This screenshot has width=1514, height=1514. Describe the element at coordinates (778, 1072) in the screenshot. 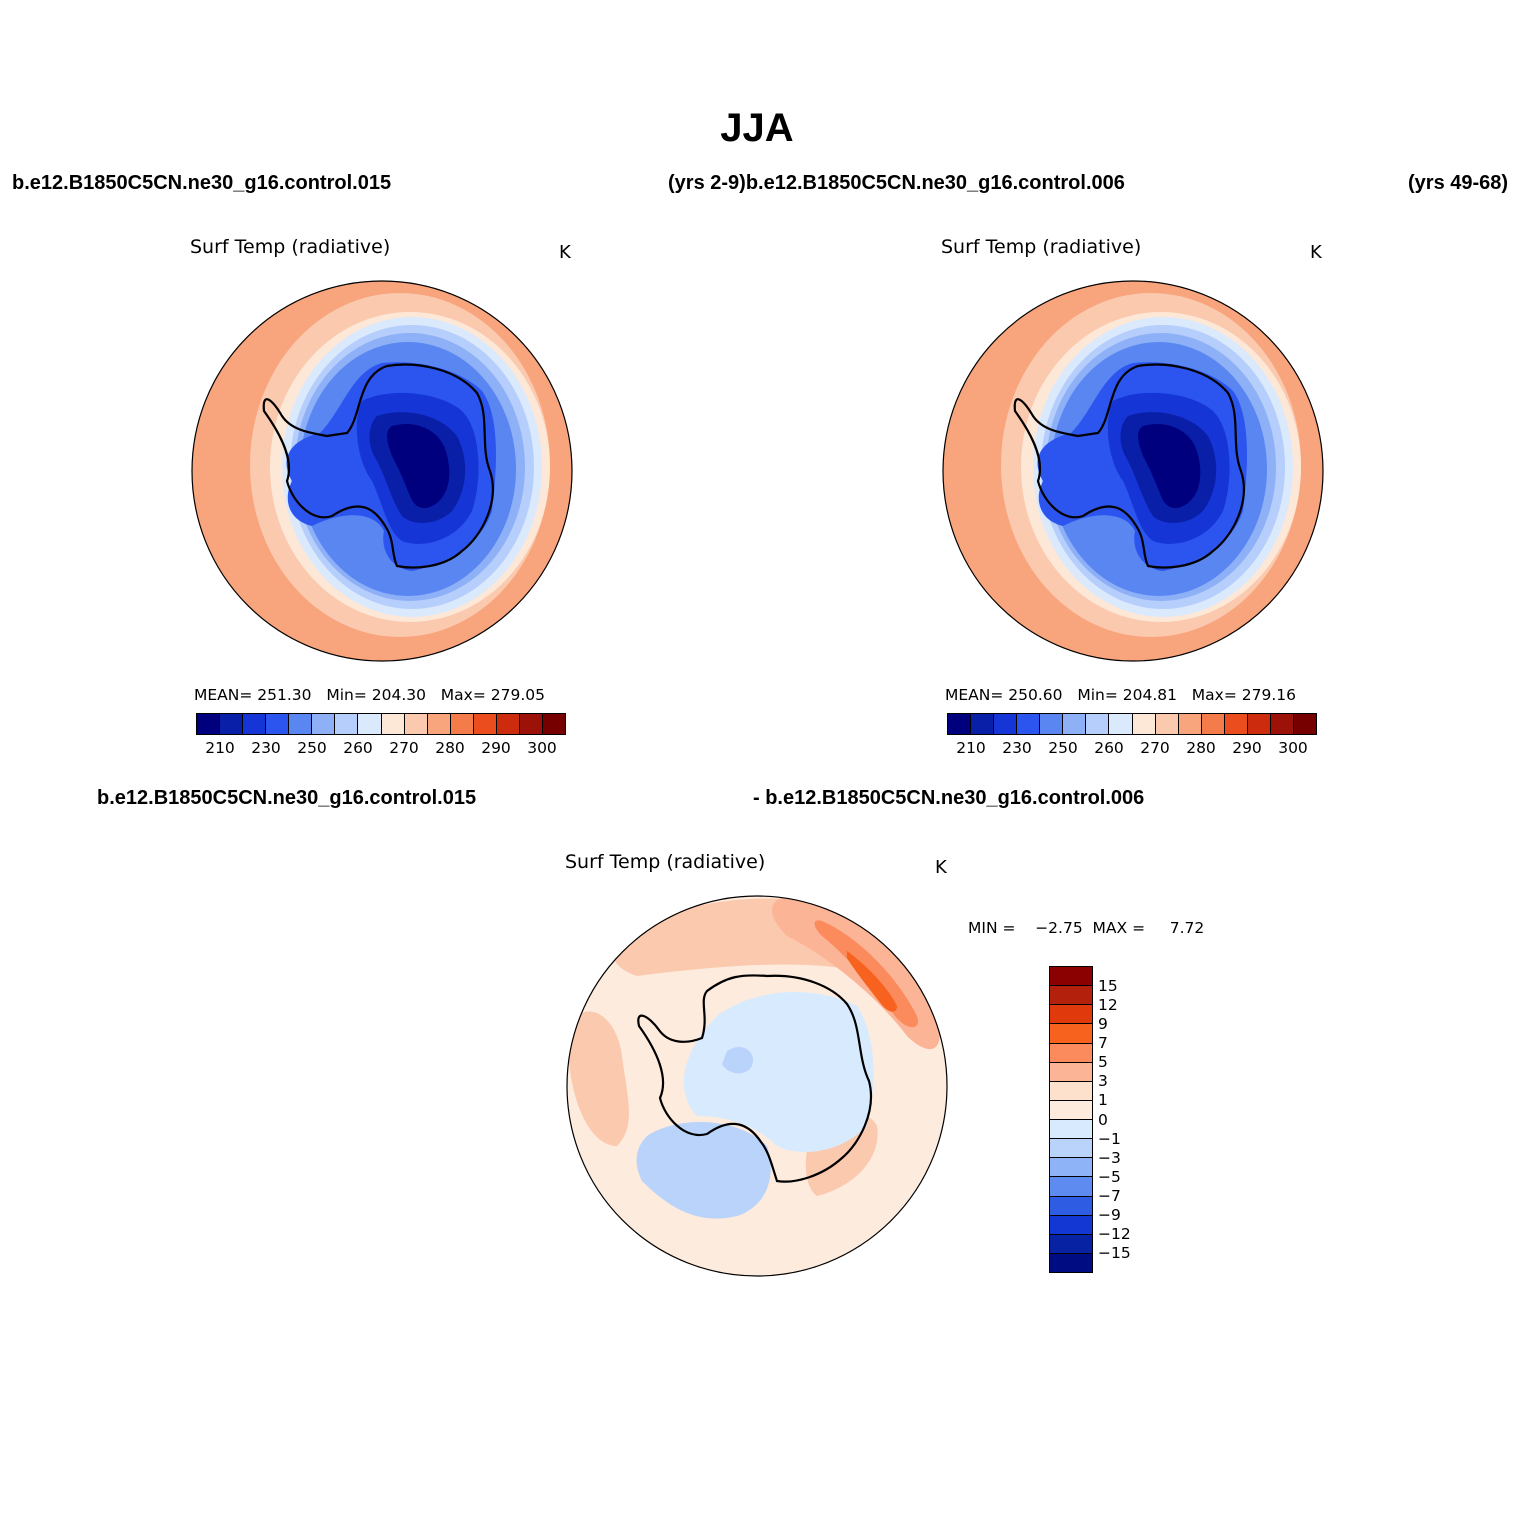

I see `diff-contour-neg1-interior` at that location.